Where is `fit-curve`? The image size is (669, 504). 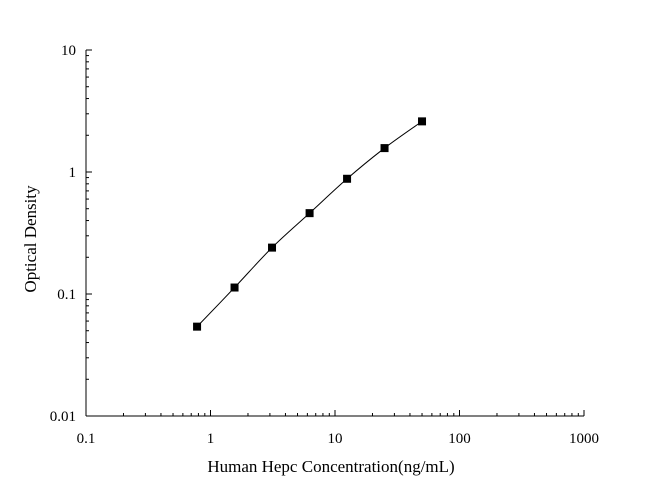 fit-curve is located at coordinates (309, 223).